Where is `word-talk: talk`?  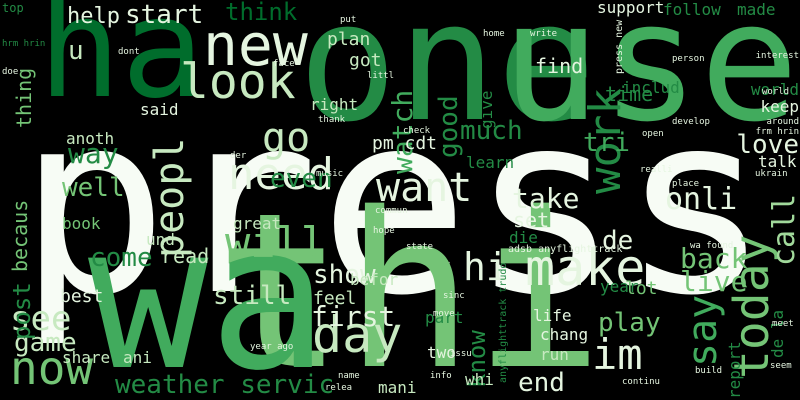 word-talk: talk is located at coordinates (777, 161).